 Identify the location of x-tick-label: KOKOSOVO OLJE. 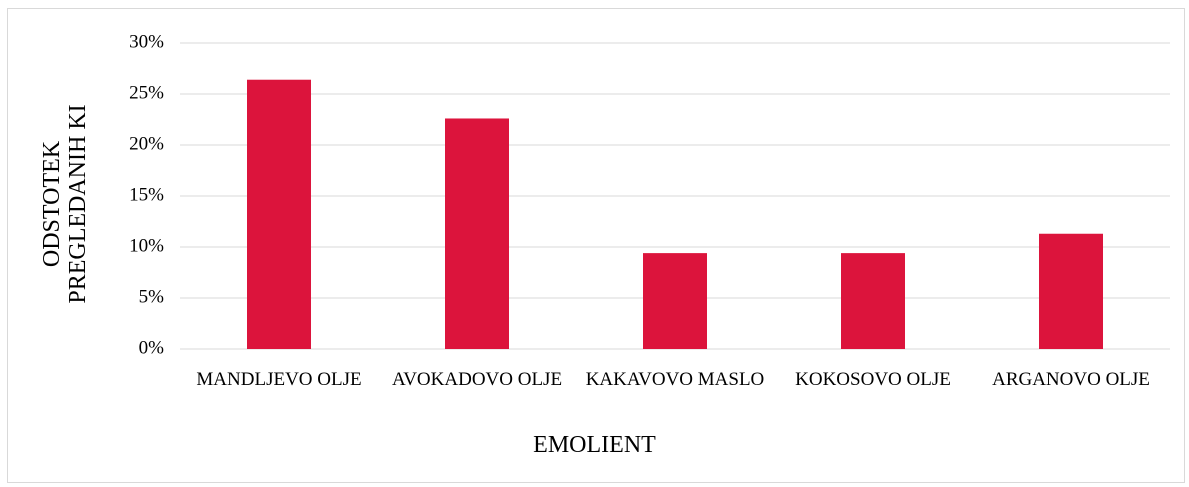
(873, 379).